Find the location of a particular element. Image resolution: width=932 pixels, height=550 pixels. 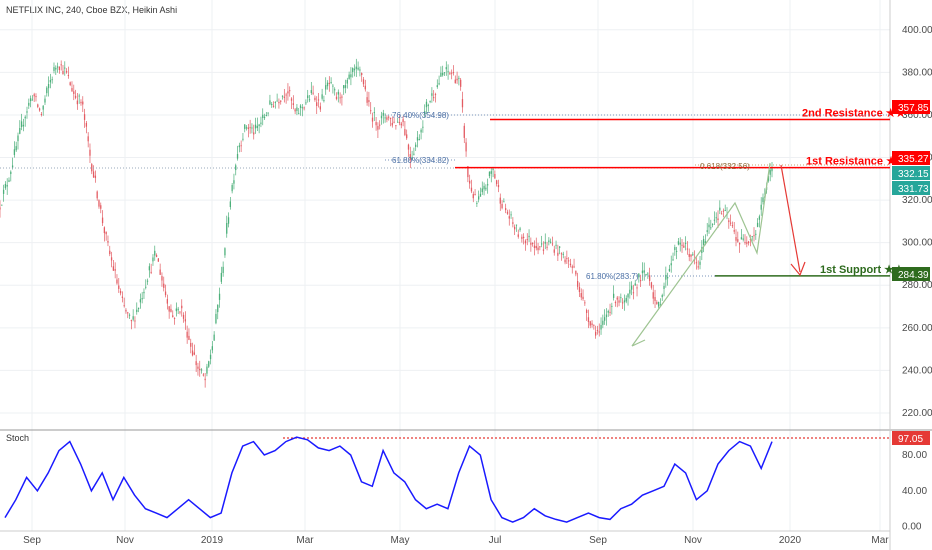

price-tick-label: 320.00 is located at coordinates (917, 200).